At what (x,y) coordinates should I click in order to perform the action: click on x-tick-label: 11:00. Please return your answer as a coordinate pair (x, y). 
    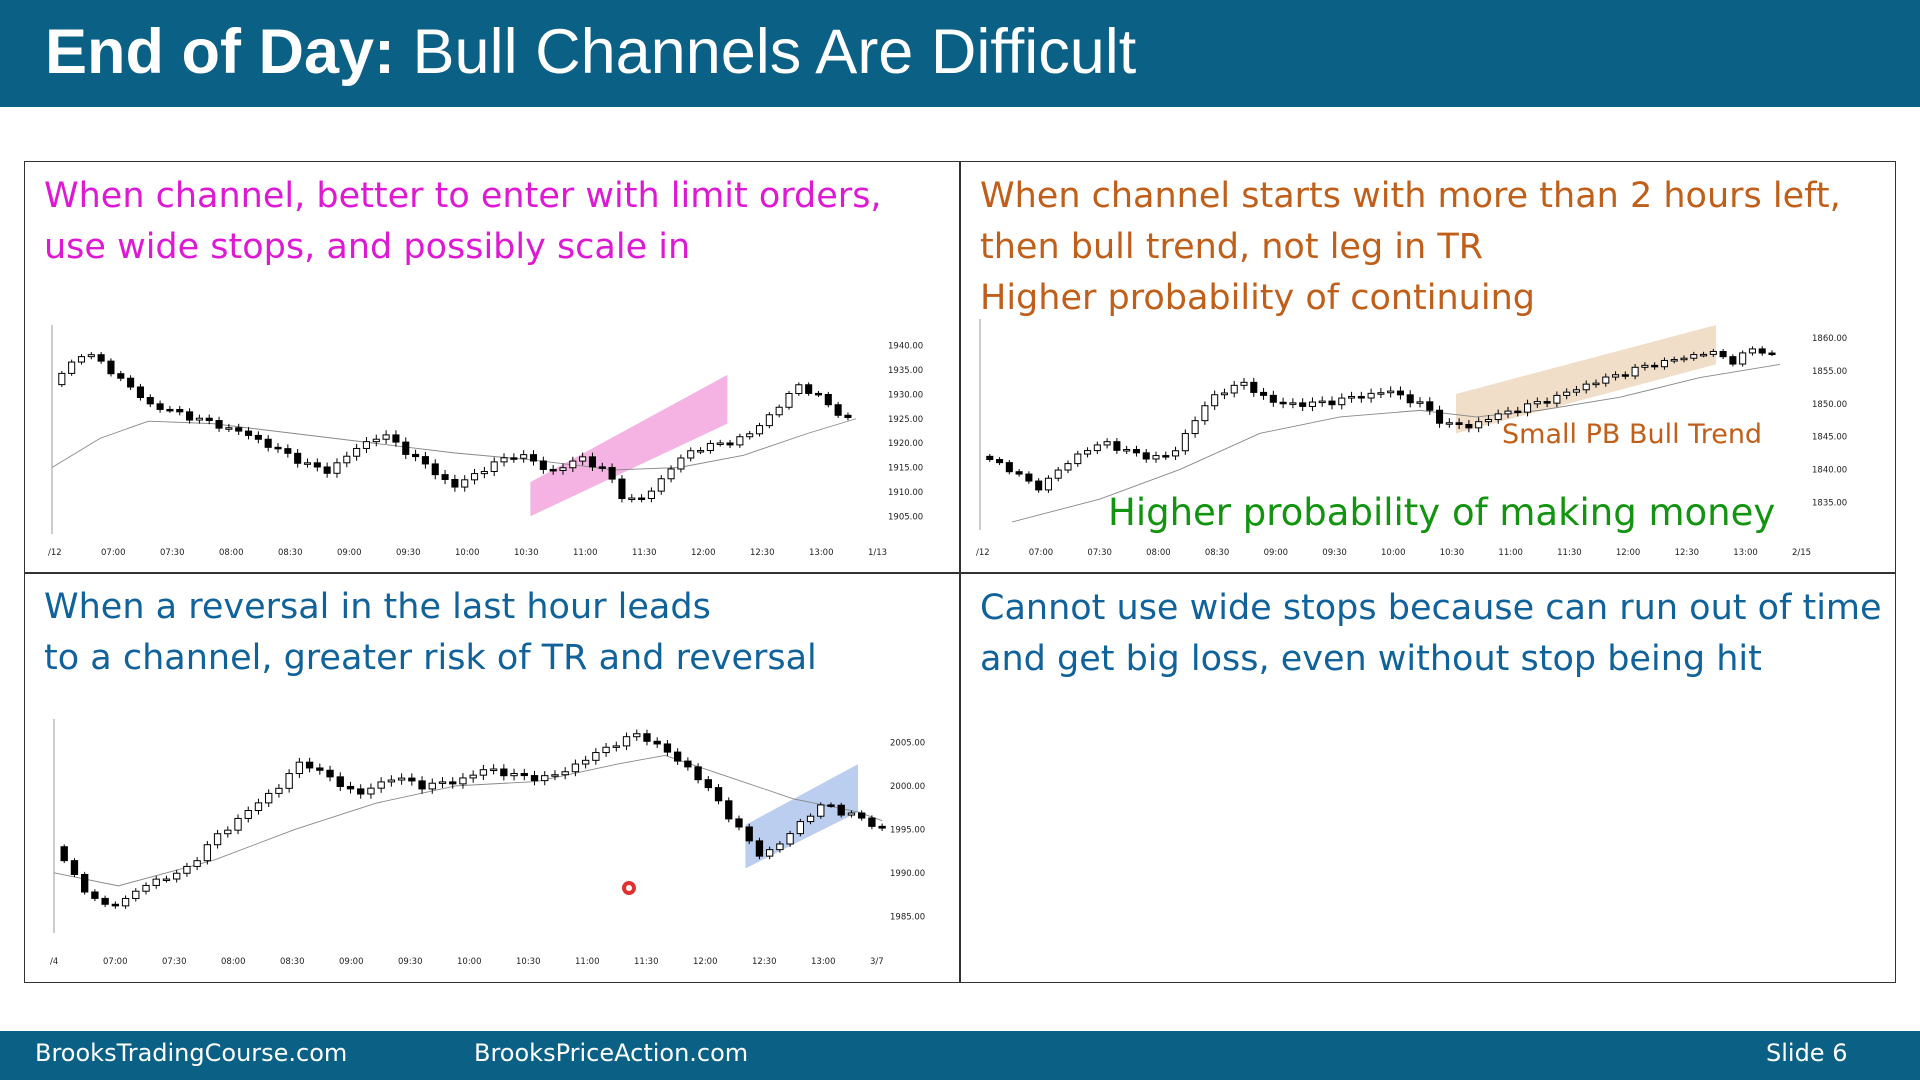
    Looking at the image, I should click on (587, 962).